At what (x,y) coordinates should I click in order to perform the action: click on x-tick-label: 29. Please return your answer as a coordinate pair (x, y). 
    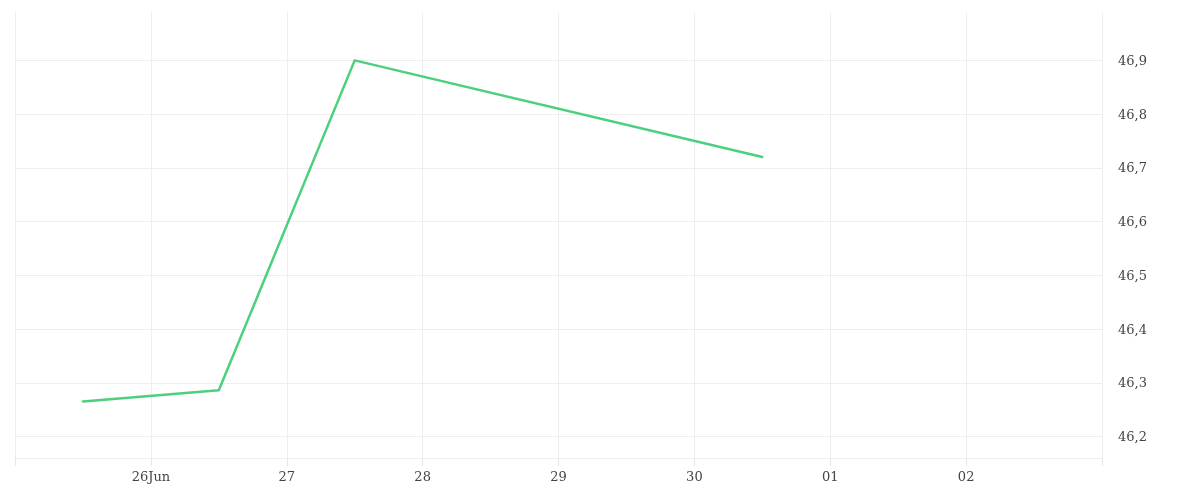
    Looking at the image, I should click on (558, 476).